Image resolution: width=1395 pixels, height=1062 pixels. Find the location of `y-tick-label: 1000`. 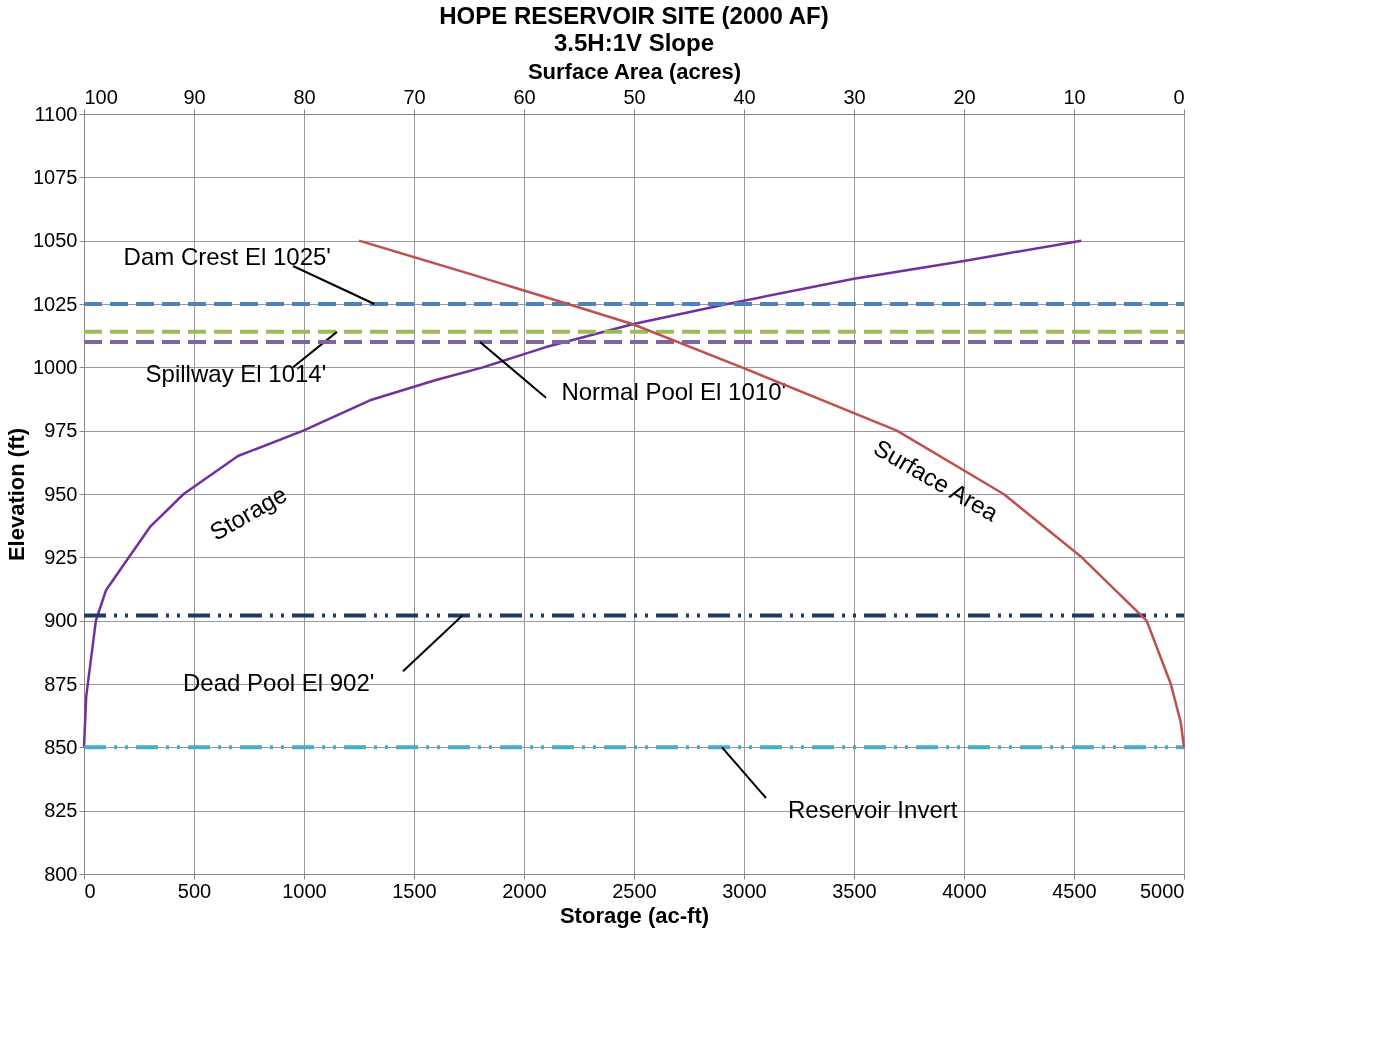

y-tick-label: 1000 is located at coordinates (55, 366).